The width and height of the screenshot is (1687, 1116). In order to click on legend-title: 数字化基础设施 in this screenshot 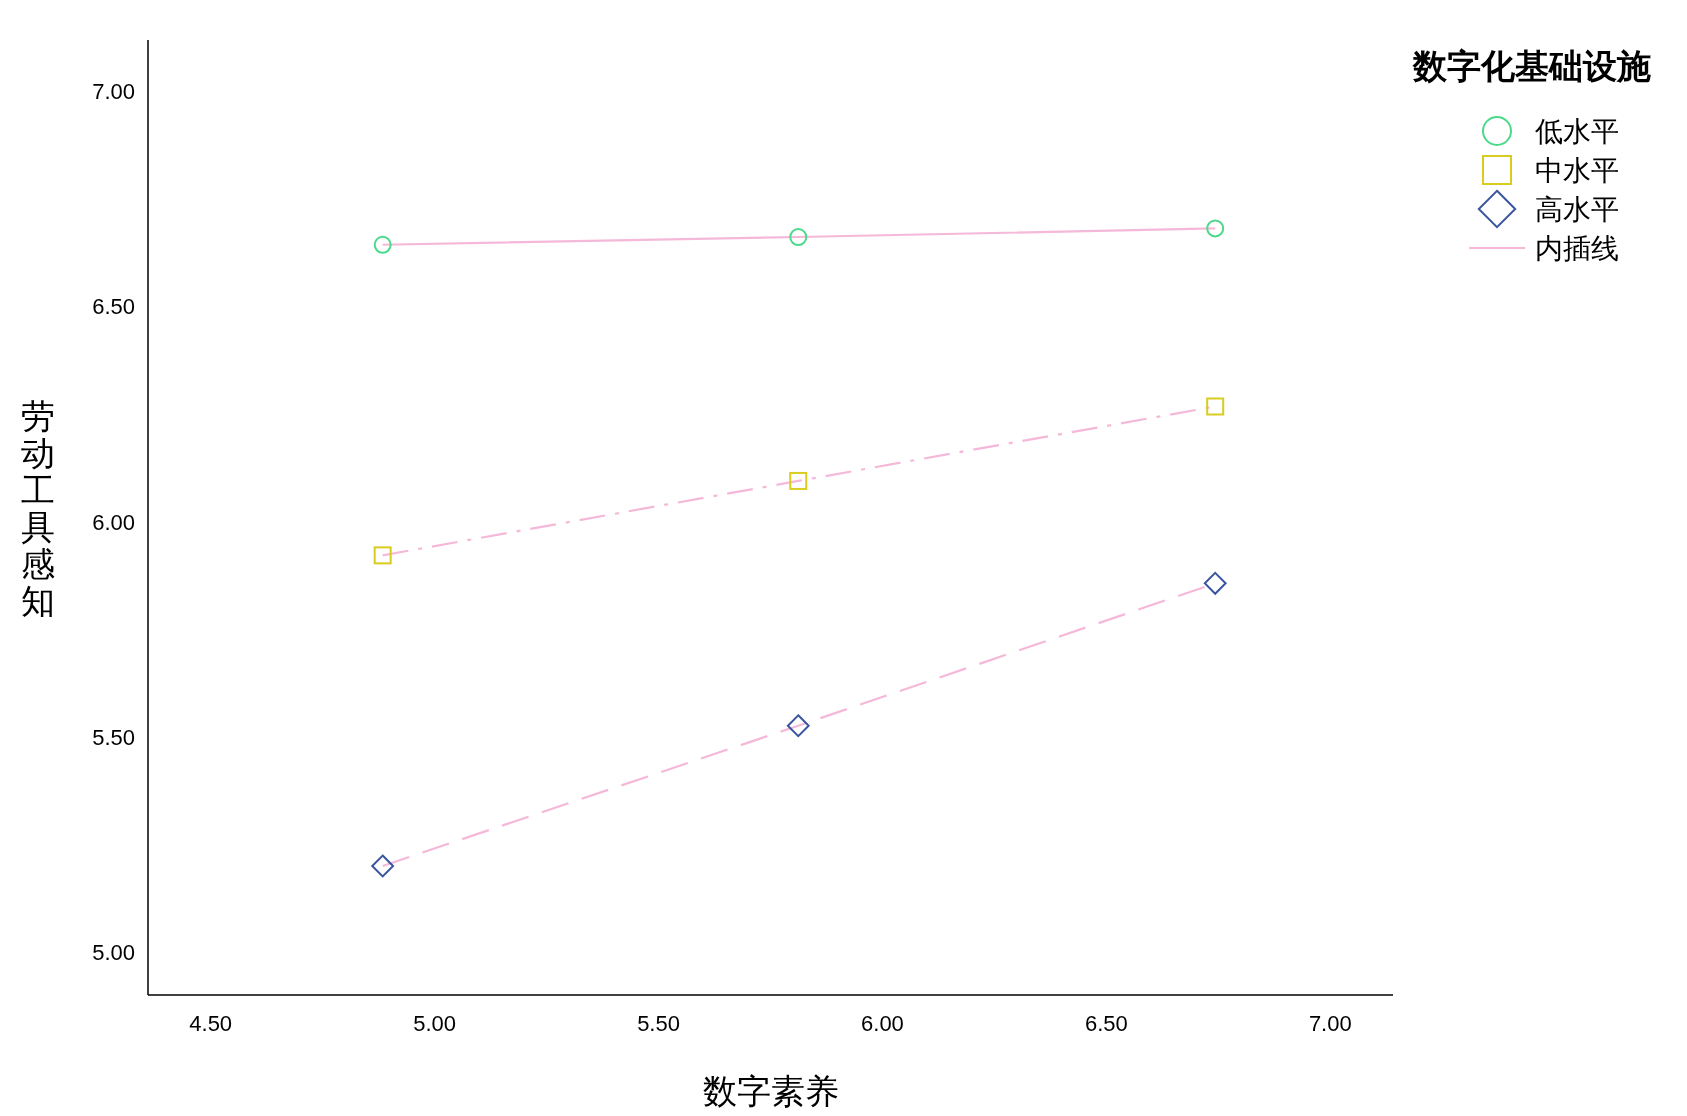, I will do `click(1531, 66)`.